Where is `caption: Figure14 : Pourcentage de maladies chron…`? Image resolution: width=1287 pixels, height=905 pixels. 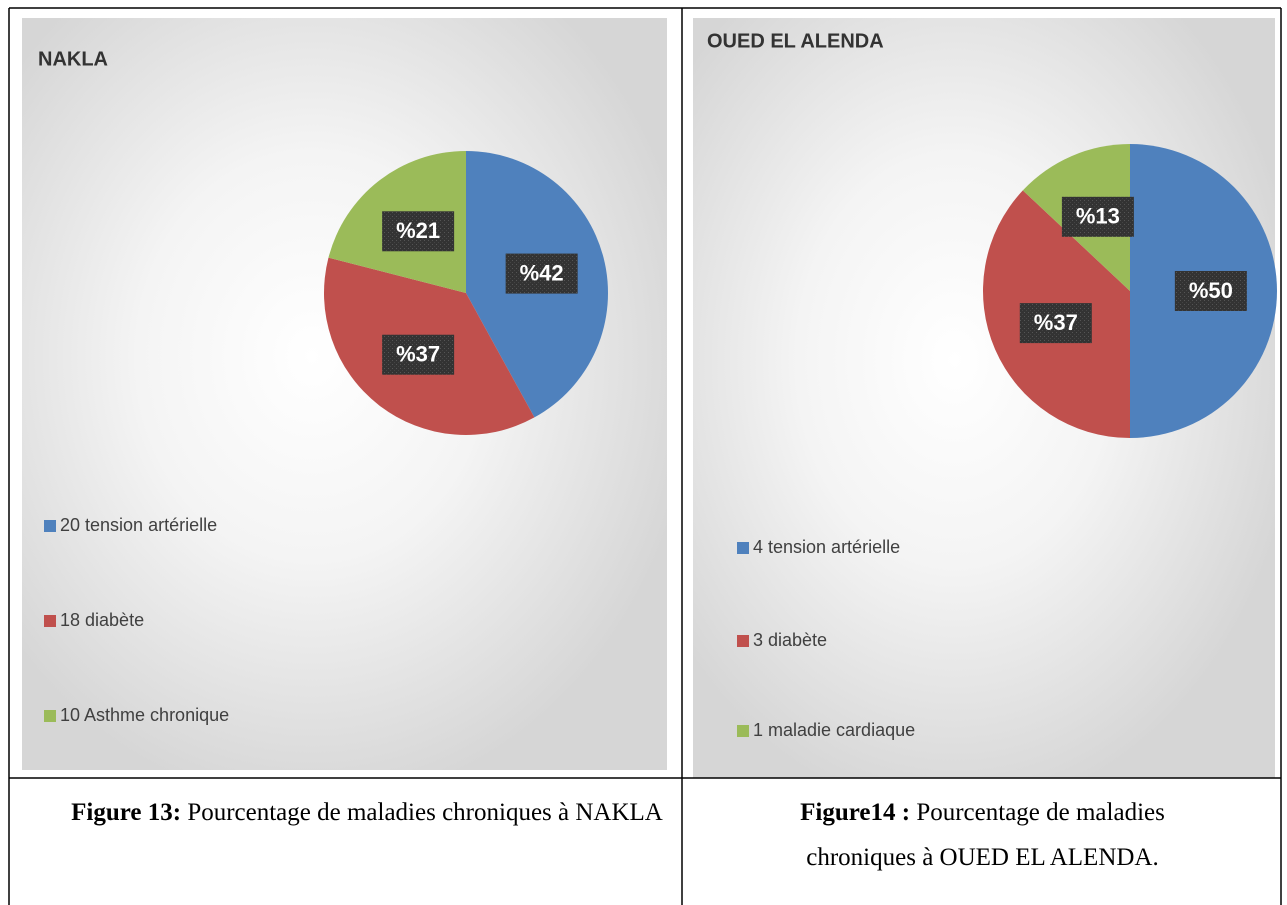
caption: Figure14 : Pourcentage de maladies chron… is located at coordinates (982, 835).